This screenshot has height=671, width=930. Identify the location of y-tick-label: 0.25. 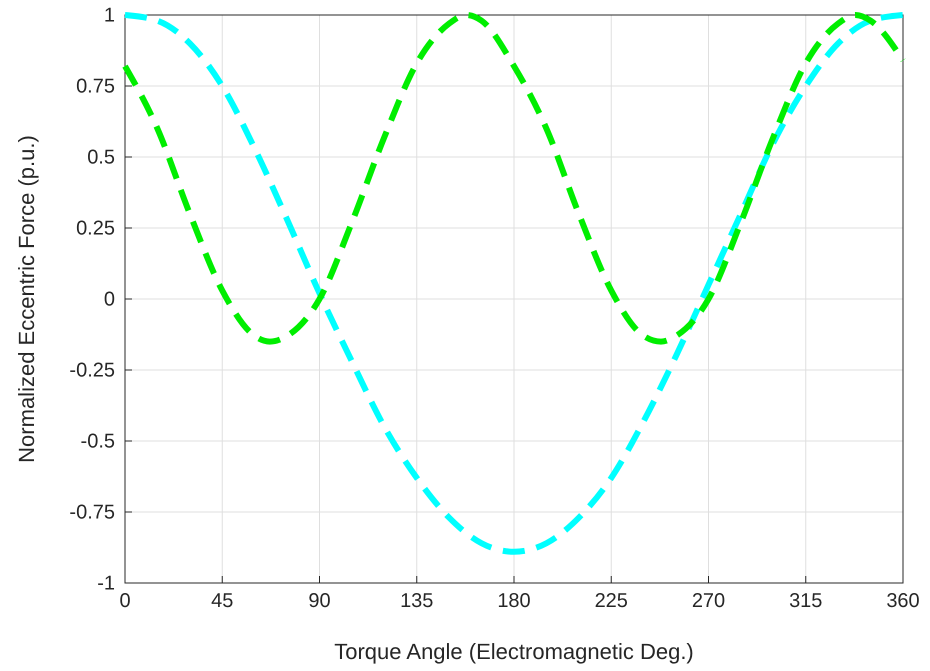
(95, 228).